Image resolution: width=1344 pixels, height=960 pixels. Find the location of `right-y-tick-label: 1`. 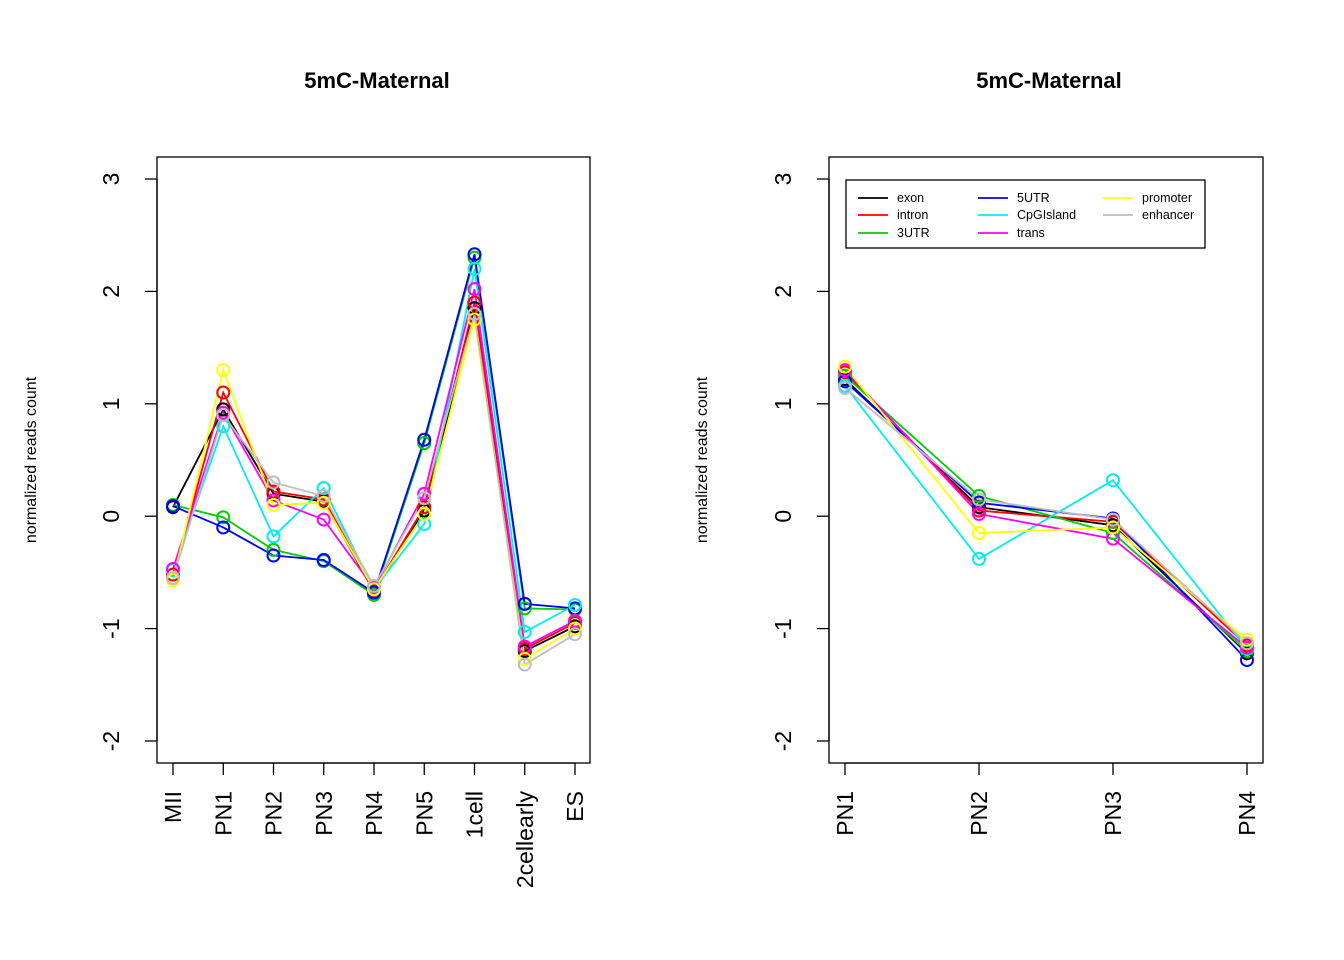

right-y-tick-label: 1 is located at coordinates (783, 403).